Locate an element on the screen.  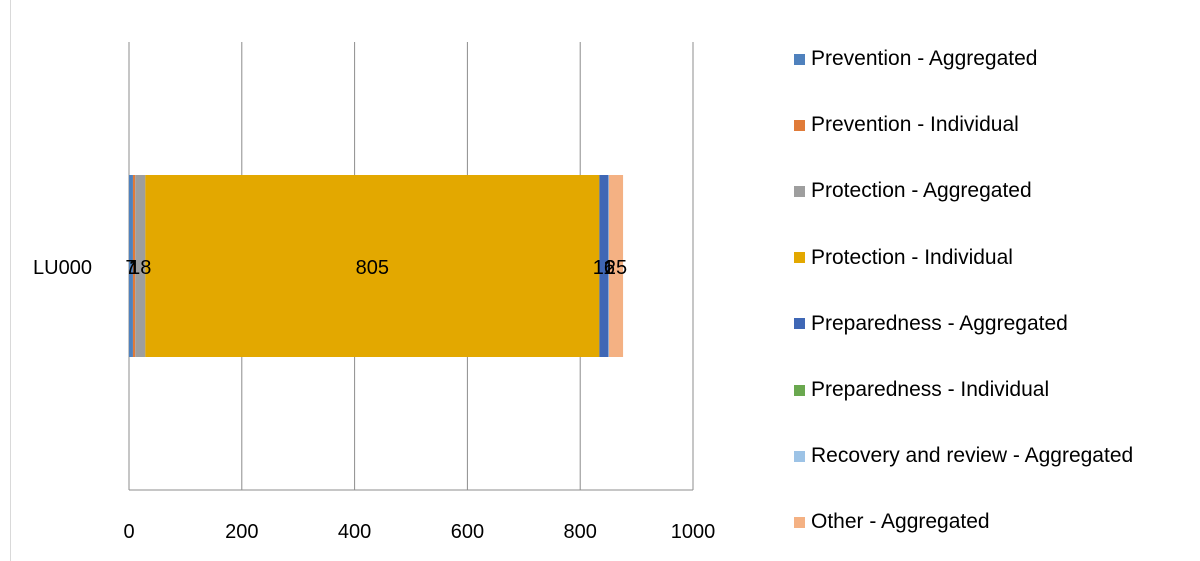
legend-item-5: Preparedness - Individual is located at coordinates (921, 390).